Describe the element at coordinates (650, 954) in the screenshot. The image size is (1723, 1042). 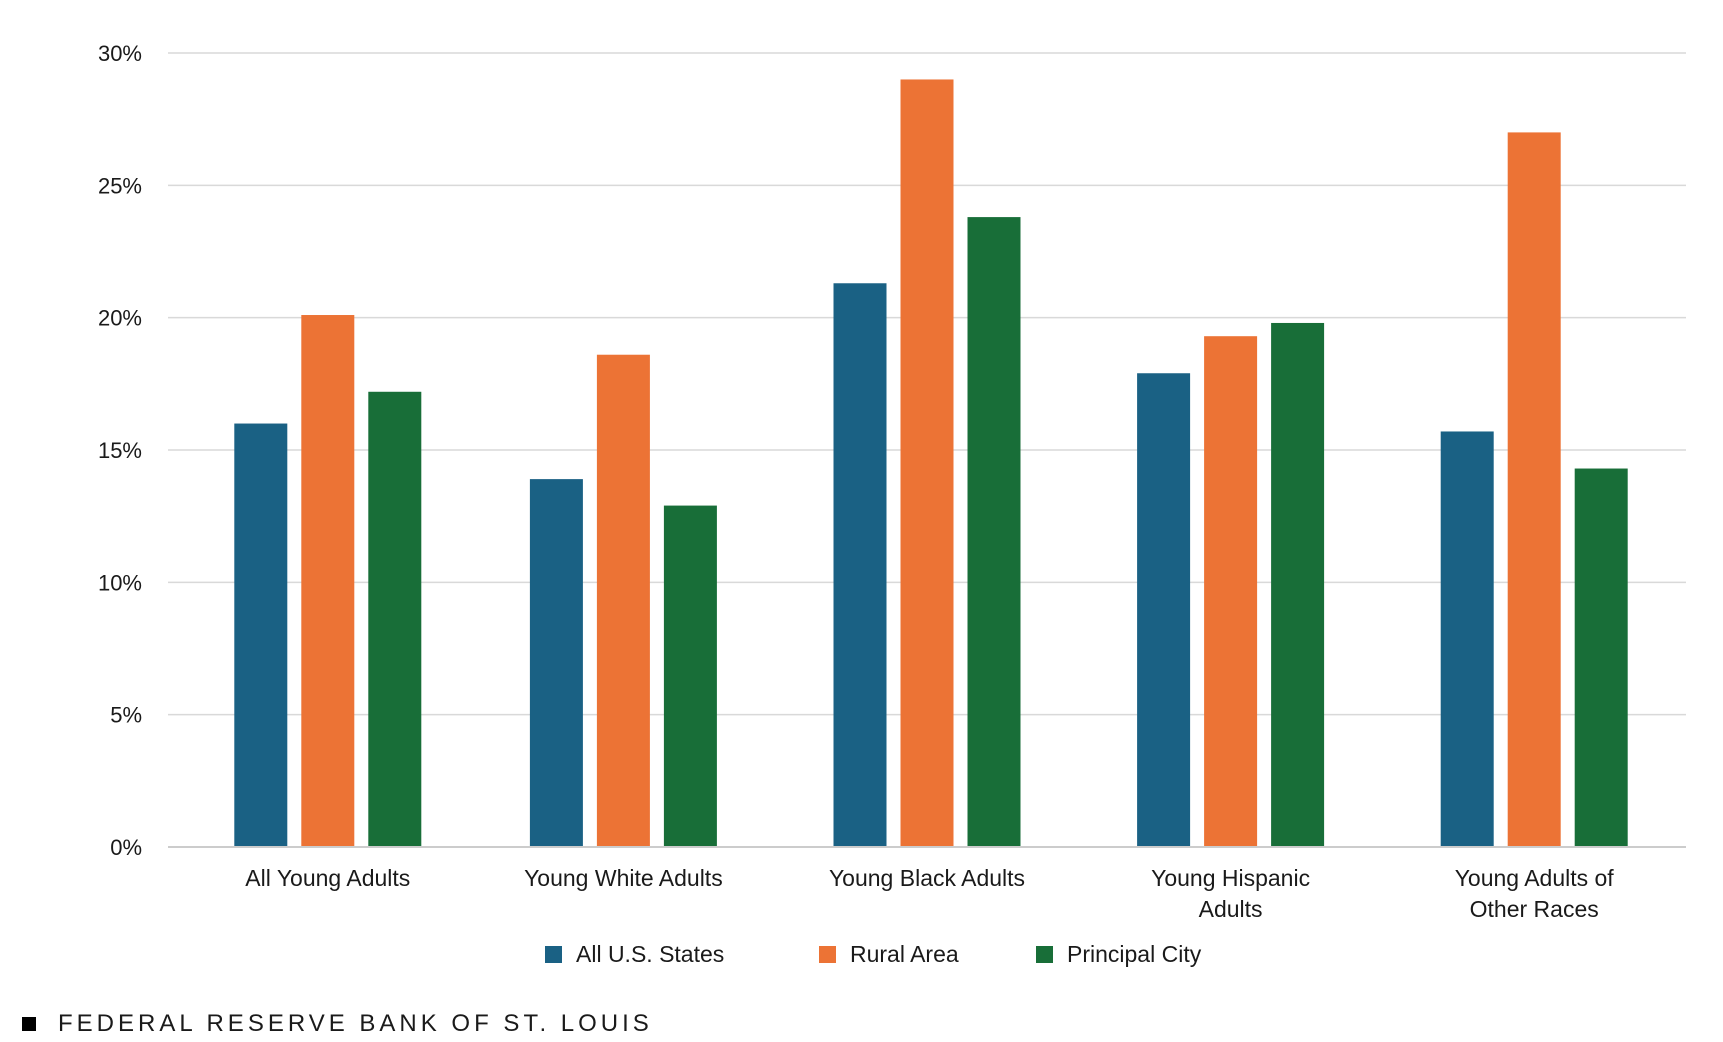
I see `legend-label: All U.S. States` at that location.